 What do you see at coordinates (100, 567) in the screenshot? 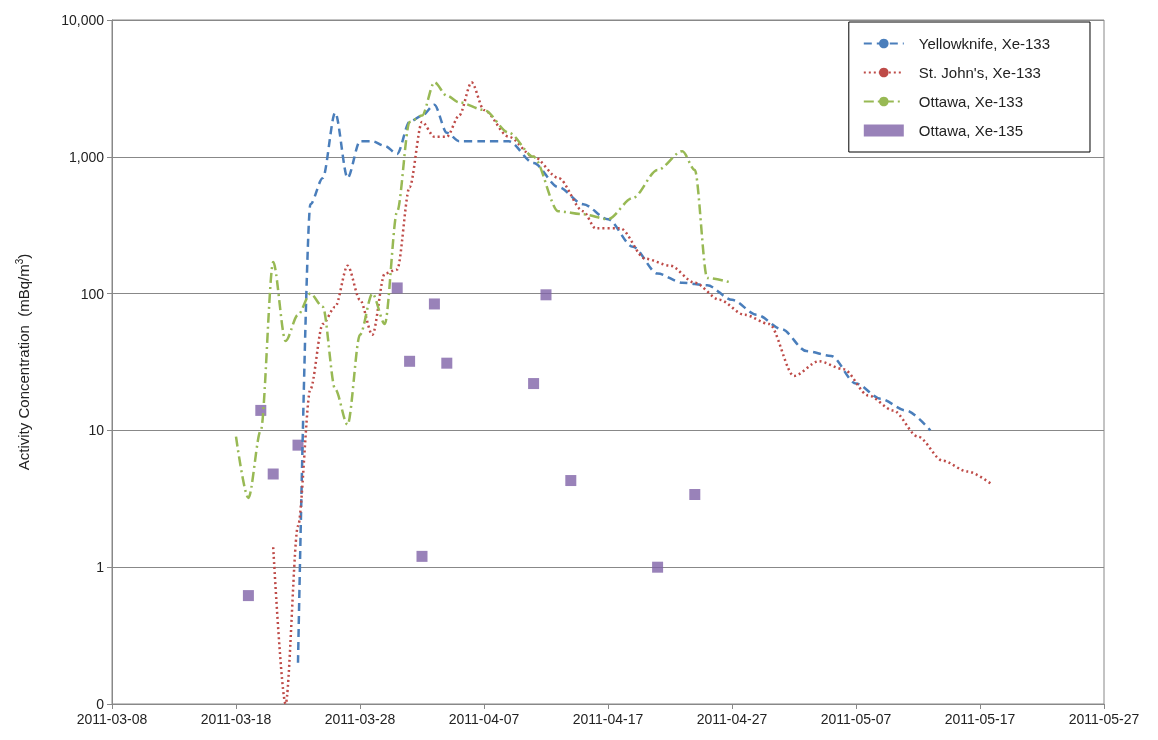
I see `y-tick-label: 1` at bounding box center [100, 567].